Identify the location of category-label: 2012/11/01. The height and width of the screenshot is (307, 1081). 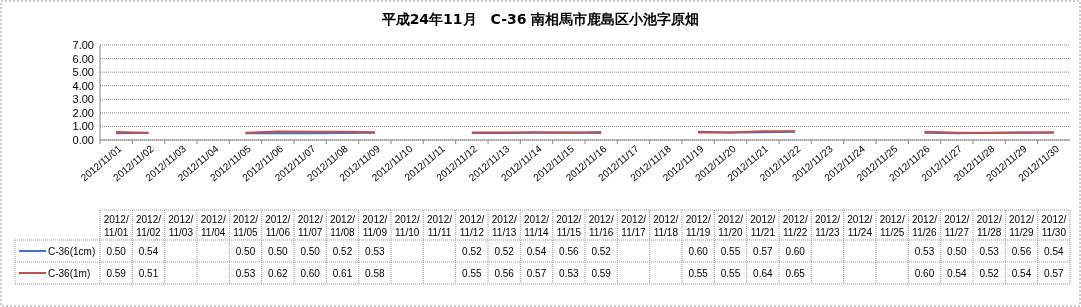
(116, 226).